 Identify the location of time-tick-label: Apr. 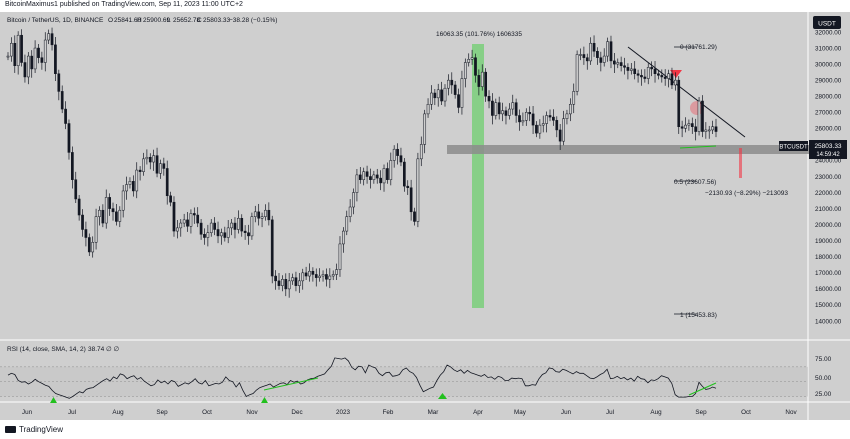
(478, 412).